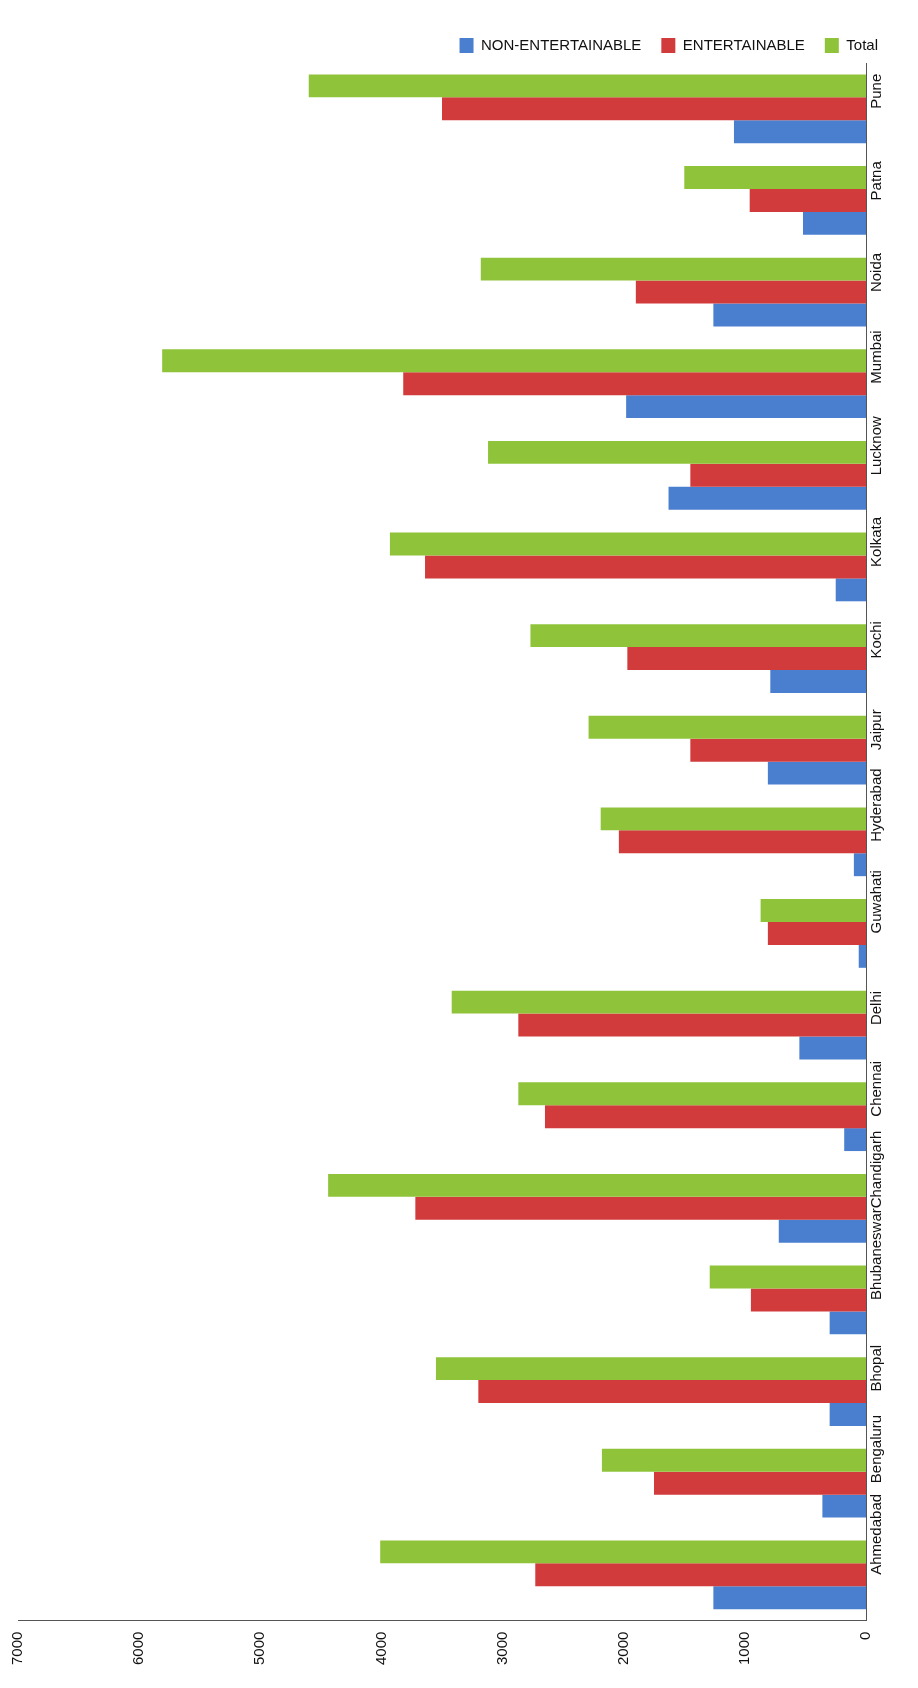 Image resolution: width=918 pixels, height=1688 pixels. I want to click on y-tick-label: Guwahati, so click(876, 902).